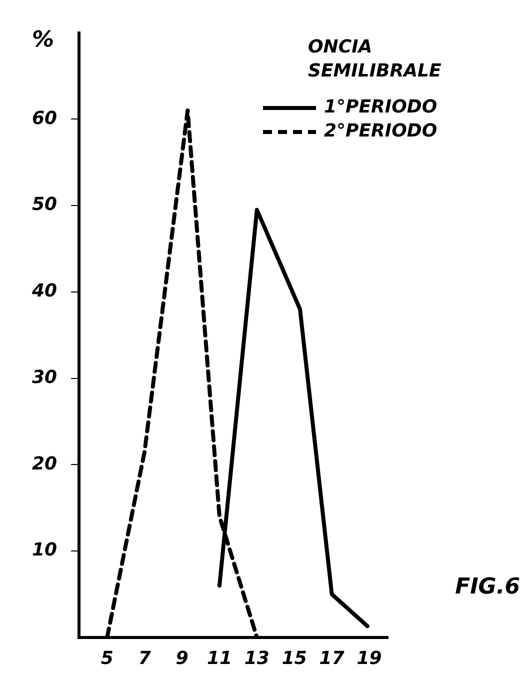 The height and width of the screenshot is (681, 532). I want to click on y-tick-label: 60, so click(45, 118).